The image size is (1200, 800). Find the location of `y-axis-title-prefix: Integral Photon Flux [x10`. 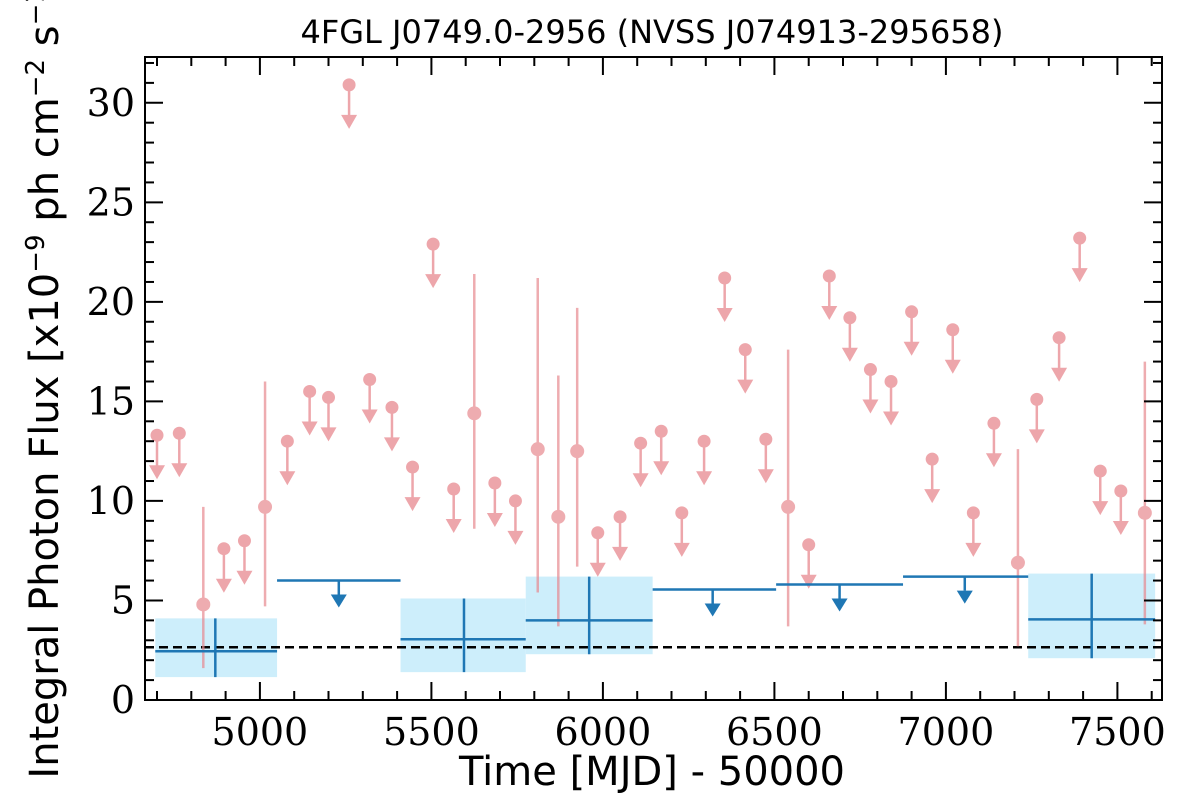

y-axis-title-prefix: Integral Photon Flux [x10 is located at coordinates (45, 526).